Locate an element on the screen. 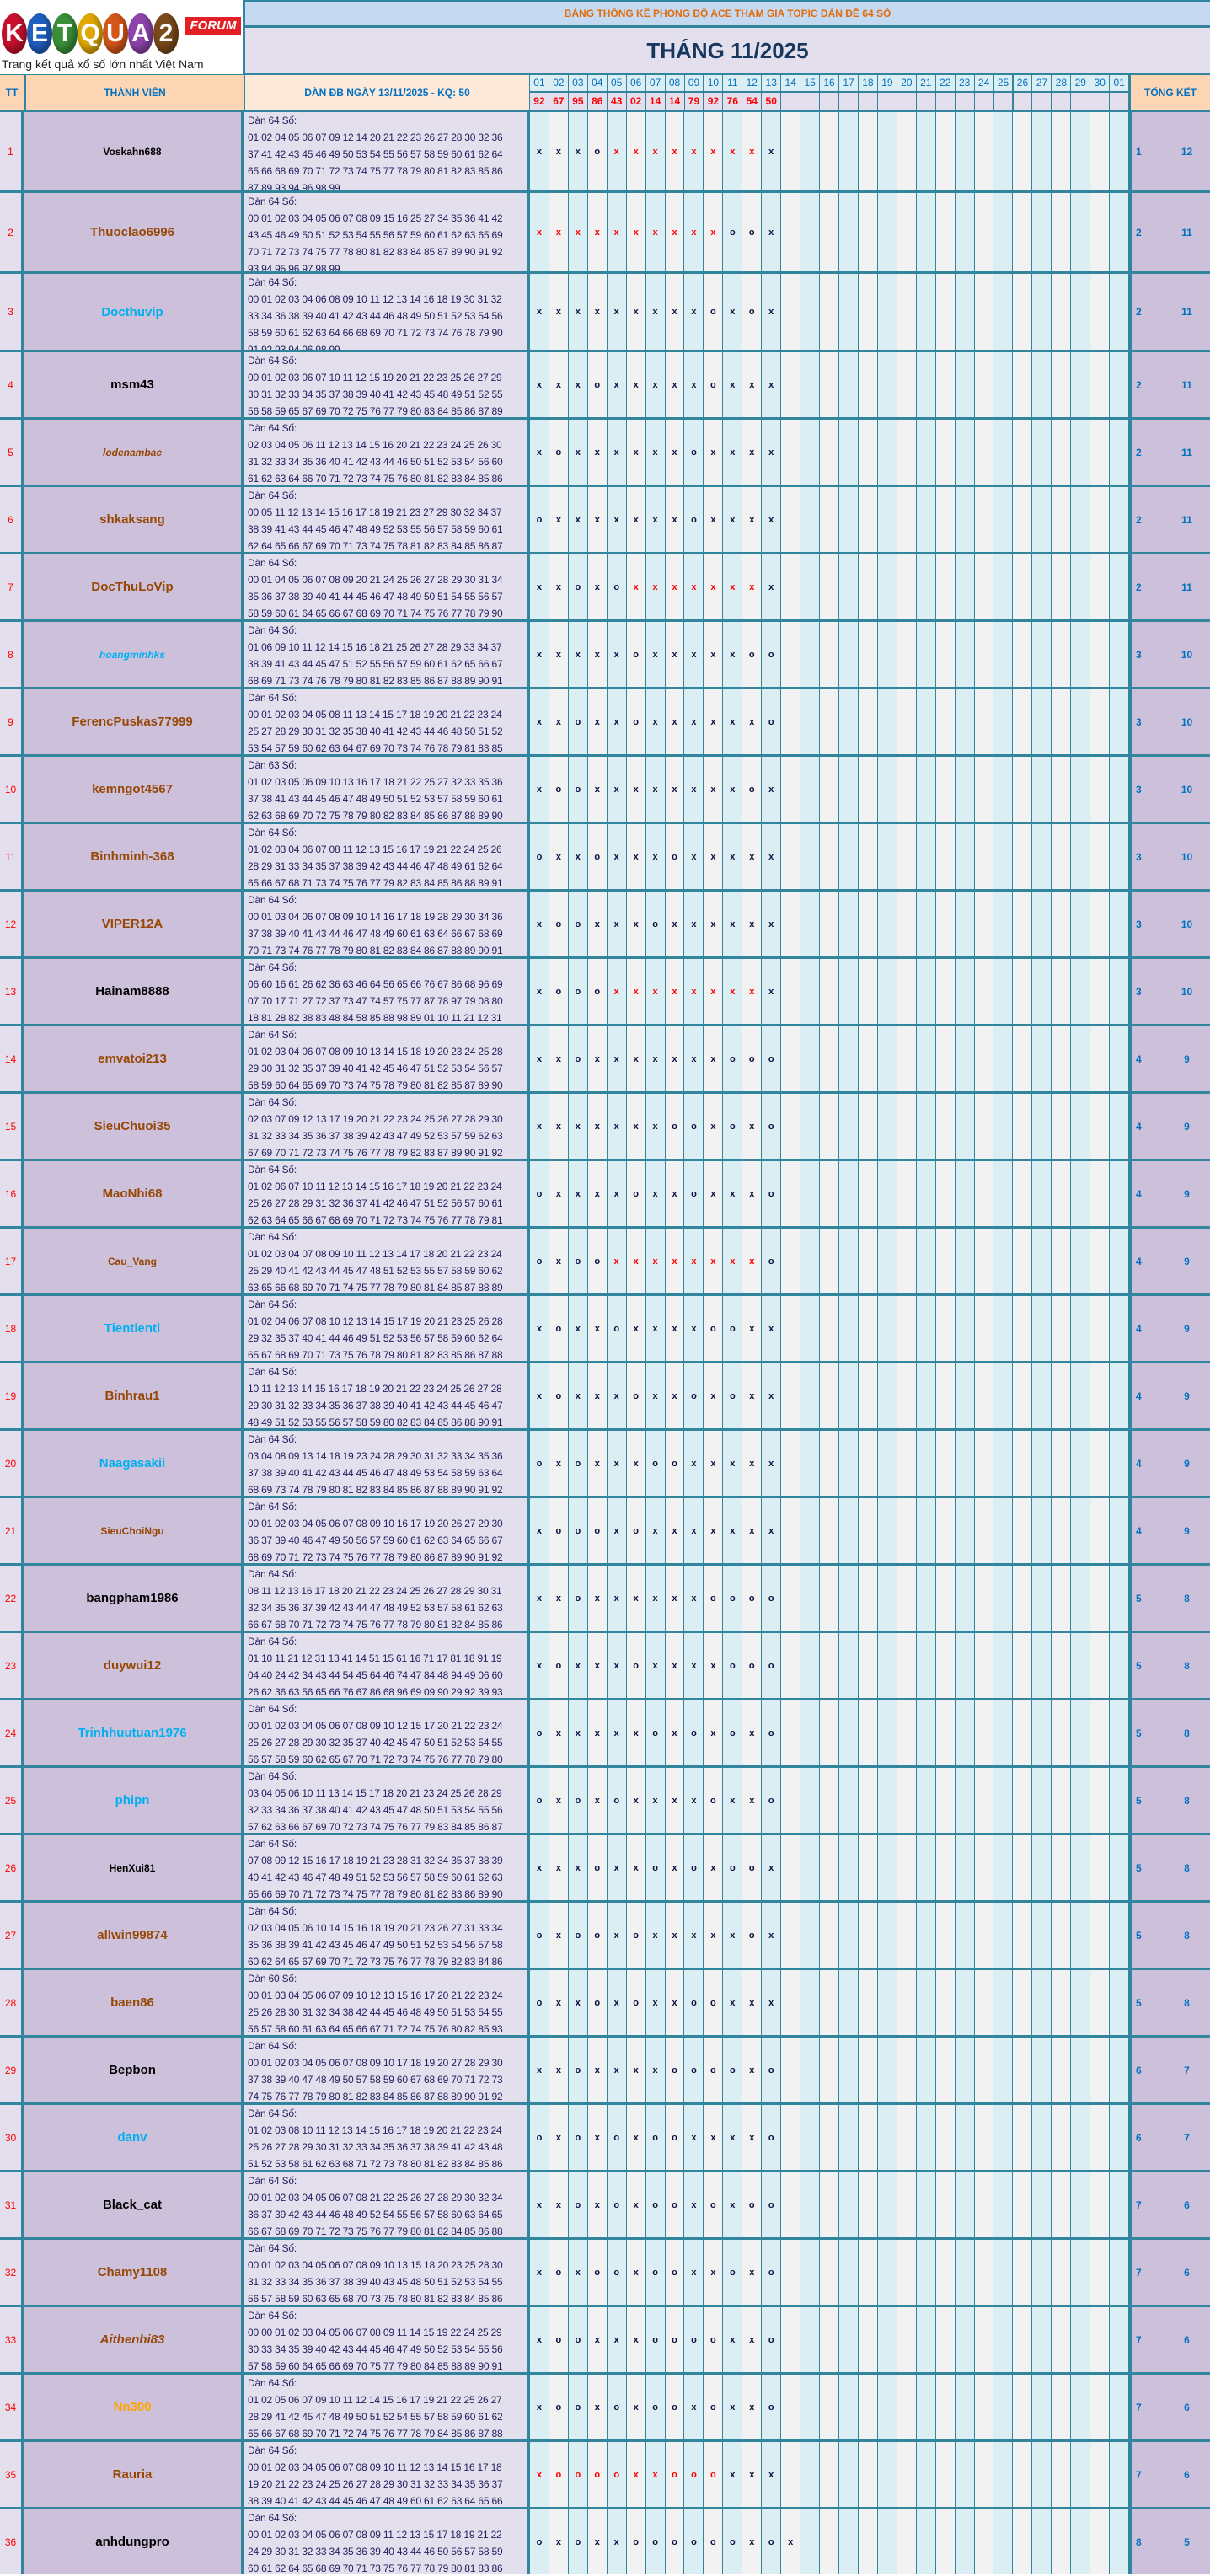 The width and height of the screenshot is (1210, 2576). member-name: allwin99874 is located at coordinates (134, 1935).